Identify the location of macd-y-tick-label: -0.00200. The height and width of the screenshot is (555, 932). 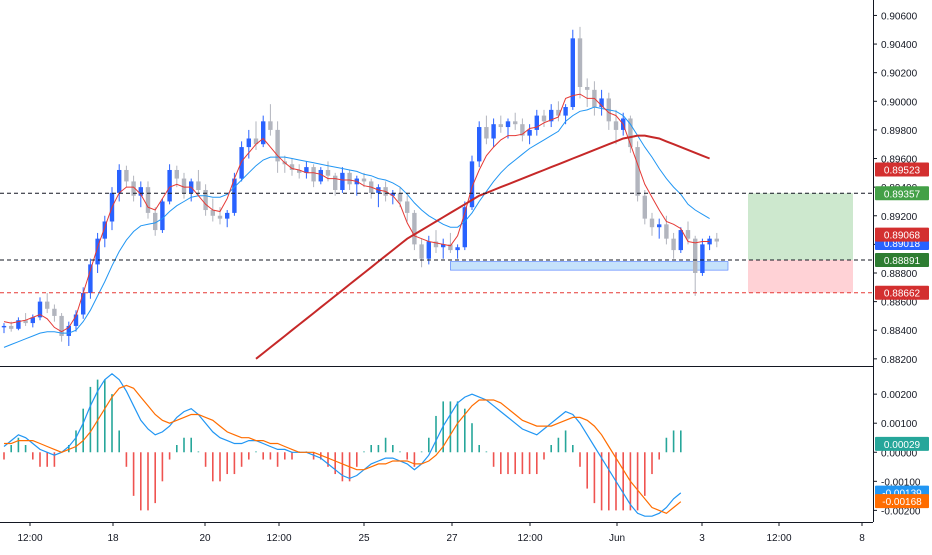
(901, 511).